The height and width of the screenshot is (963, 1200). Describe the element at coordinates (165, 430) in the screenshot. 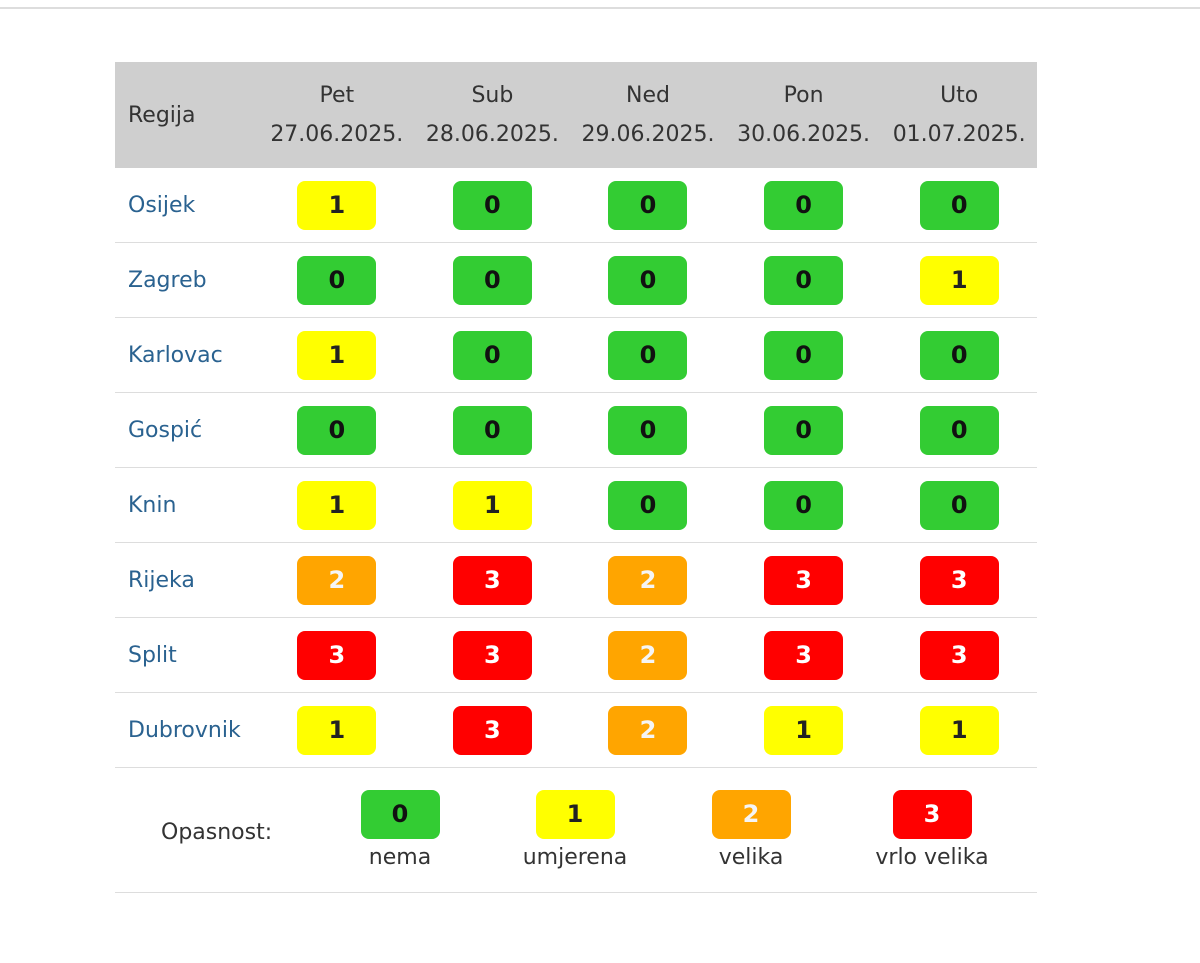

I see `region-link: Gospić` at that location.